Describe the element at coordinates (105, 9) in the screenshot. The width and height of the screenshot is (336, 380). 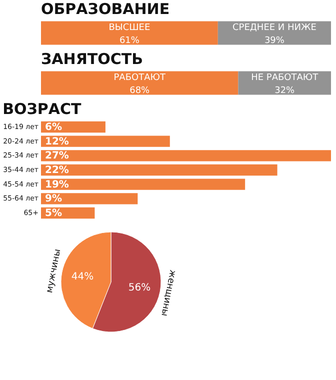
I see `chart-title: ОБРАЗОВАНИЕ` at that location.